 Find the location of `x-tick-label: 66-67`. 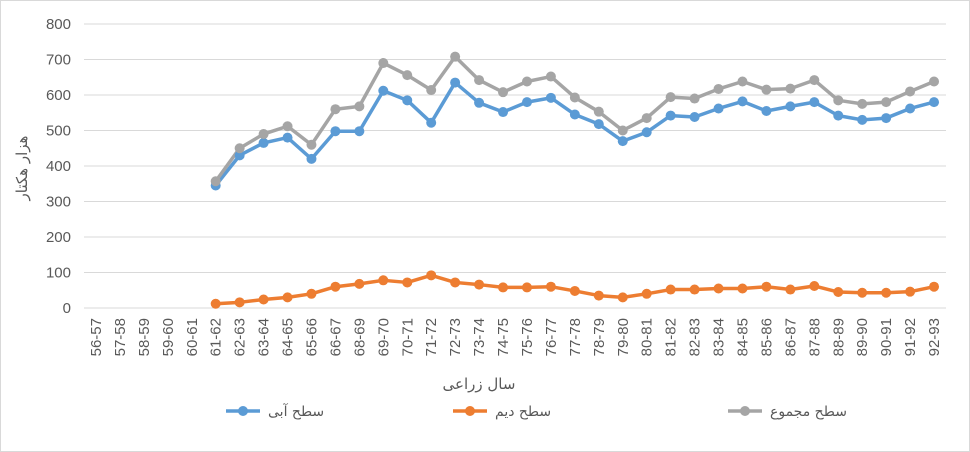

x-tick-label: 66-67 is located at coordinates (335, 337).